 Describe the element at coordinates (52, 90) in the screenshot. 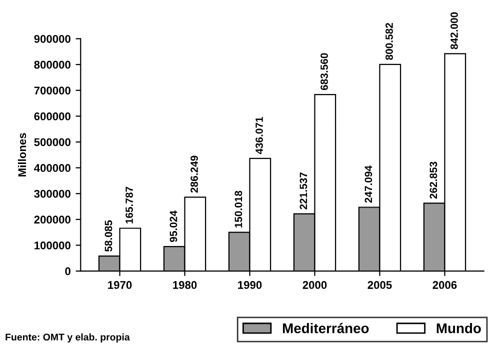

I see `y-tick-label: 700000` at that location.